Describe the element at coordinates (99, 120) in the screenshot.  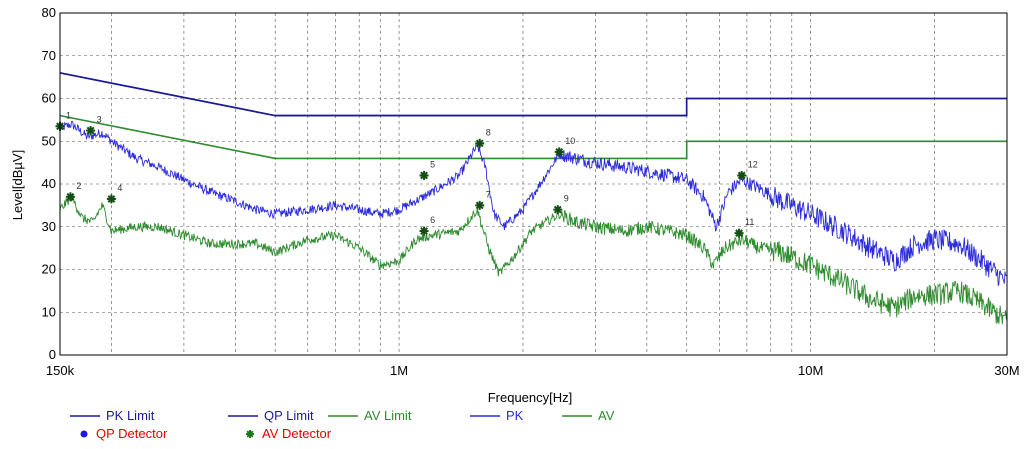
I see `marker-label: 3` at that location.